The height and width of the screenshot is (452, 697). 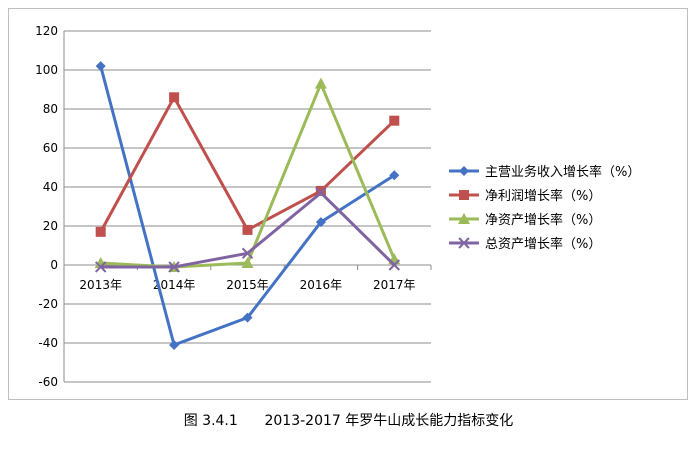 I want to click on x-tick-label: 2013年, so click(x=100, y=285).